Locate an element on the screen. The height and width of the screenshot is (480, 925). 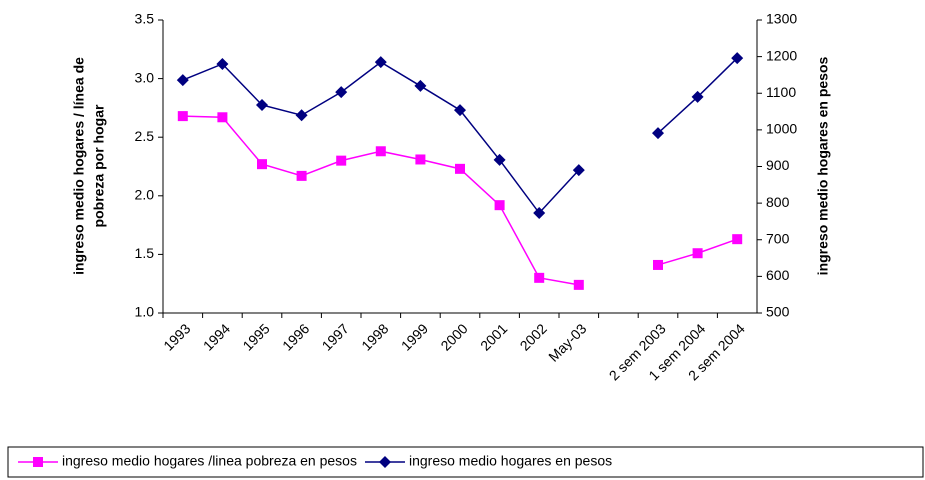
y2-tick-label: 1100 is located at coordinates (781, 92).